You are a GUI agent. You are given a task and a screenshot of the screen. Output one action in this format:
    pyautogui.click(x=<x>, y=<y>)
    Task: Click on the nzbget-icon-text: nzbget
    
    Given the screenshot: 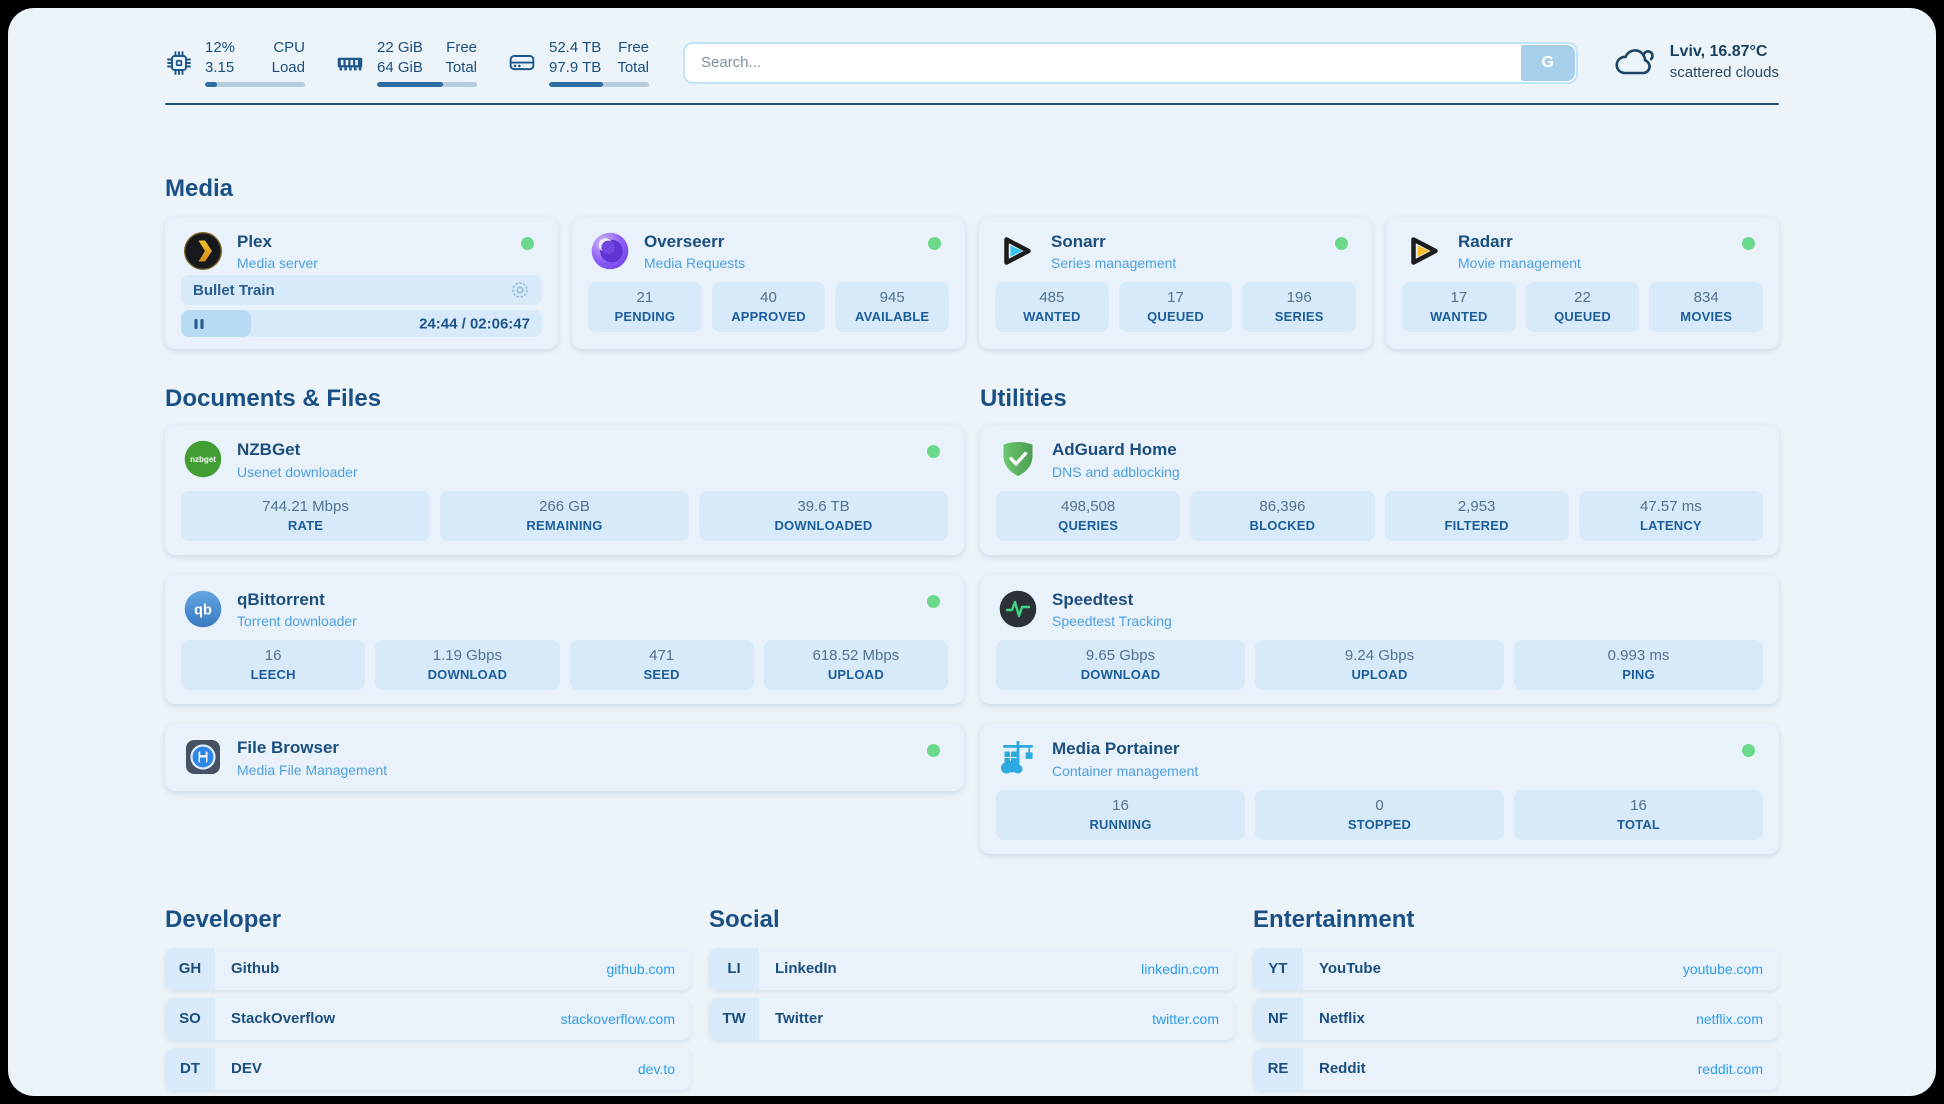 What is the action you would take?
    pyautogui.click(x=203, y=459)
    